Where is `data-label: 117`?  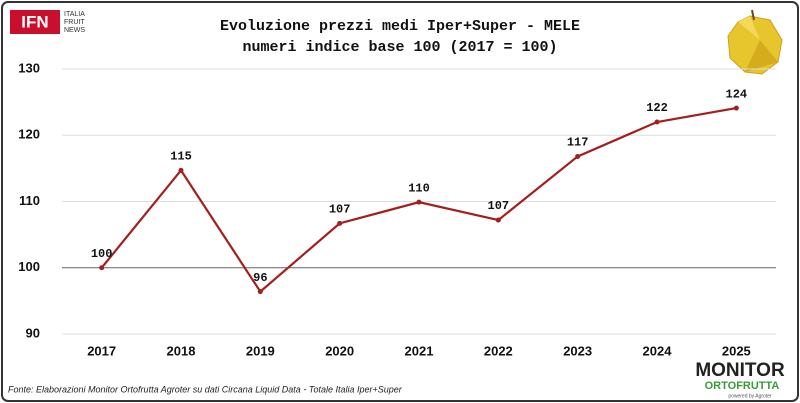
data-label: 117 is located at coordinates (578, 143).